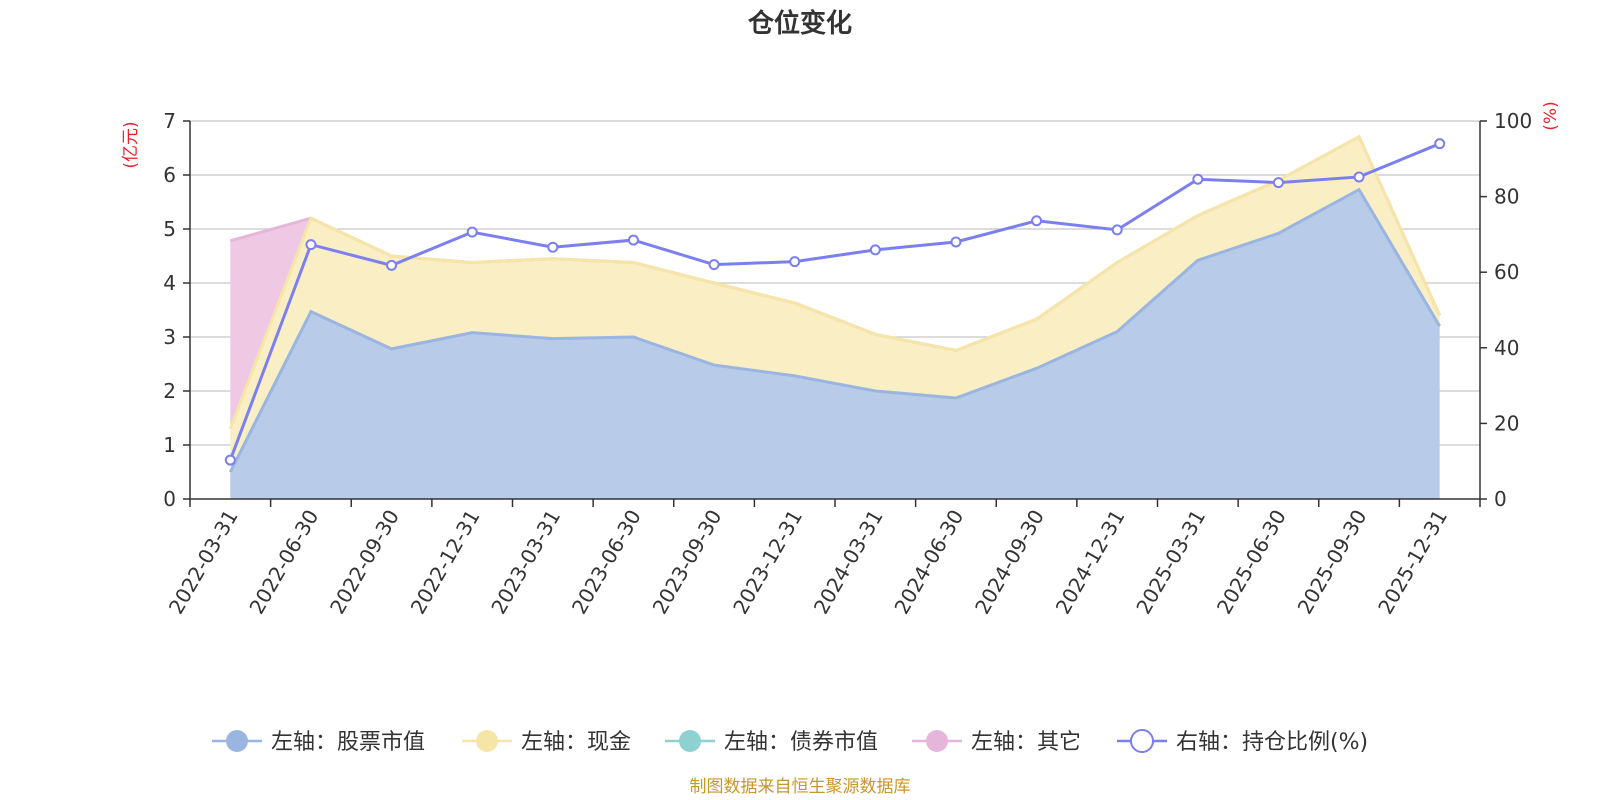  What do you see at coordinates (1506, 310) in the screenshot?
I see `right-axis-ticks: 0 20 40 60 80 100` at bounding box center [1506, 310].